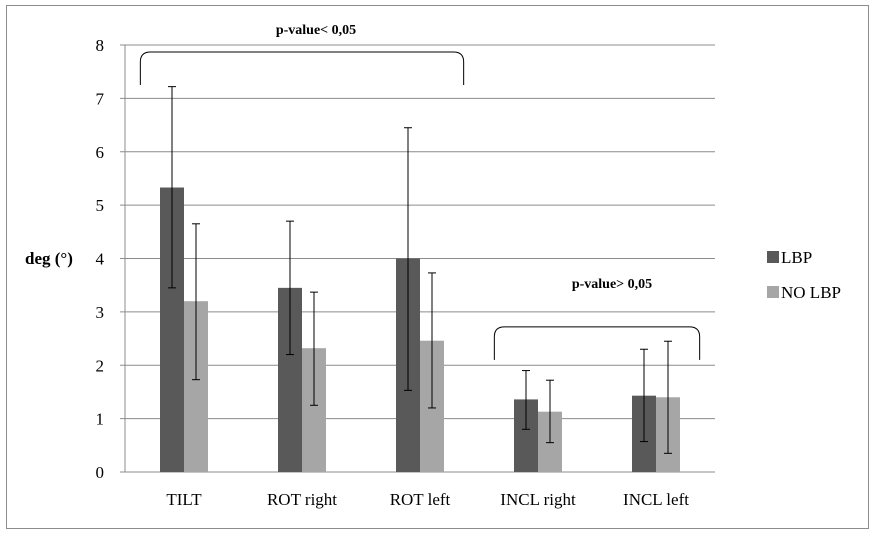 Image resolution: width=875 pixels, height=534 pixels. What do you see at coordinates (100, 98) in the screenshot?
I see `y-tick-label: 7` at bounding box center [100, 98].